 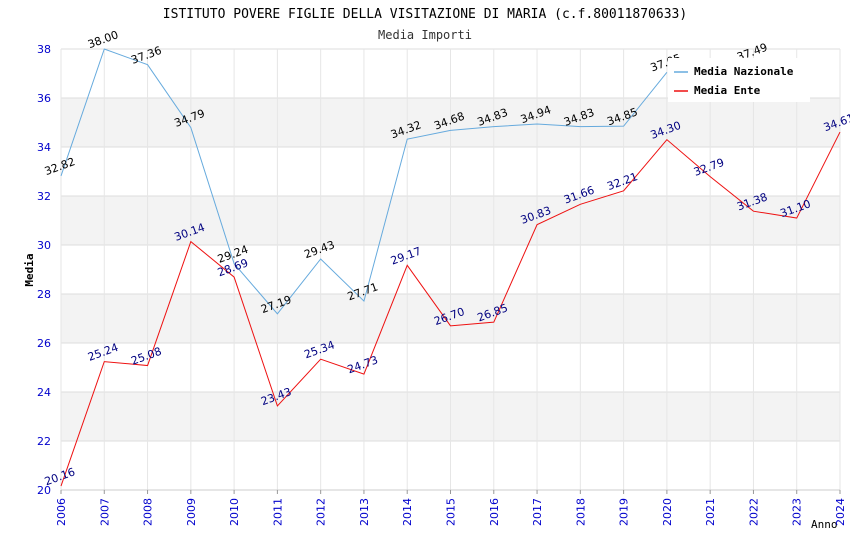 What do you see at coordinates (44, 245) in the screenshot?
I see `y-tick-label: 30` at bounding box center [44, 245].